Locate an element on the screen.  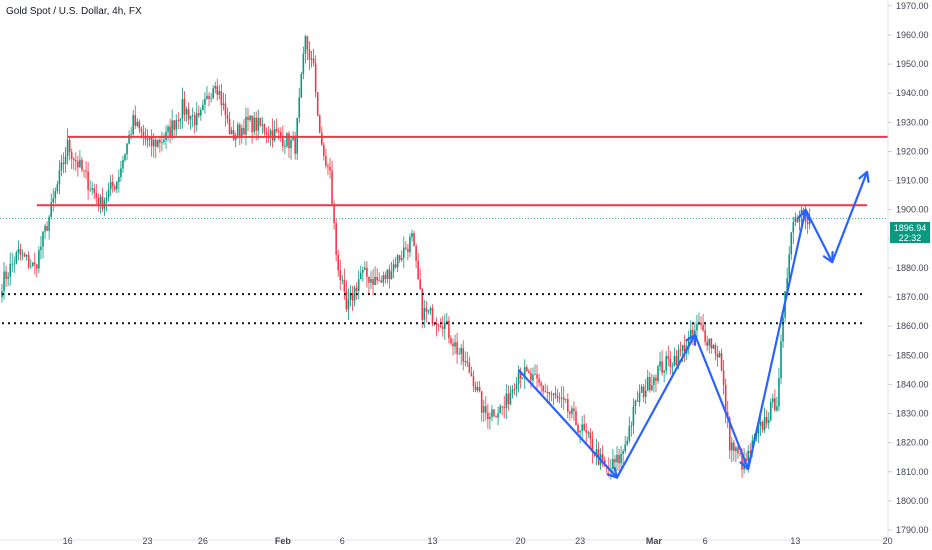
price-tick-label: 1940.00 is located at coordinates (912, 93).